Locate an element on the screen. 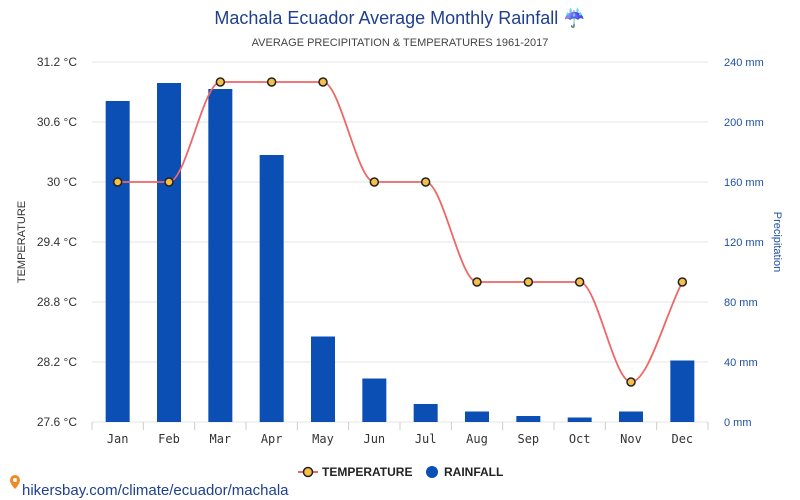 The width and height of the screenshot is (800, 500). left-y-tick-label: 31.2 °C is located at coordinates (57, 62).